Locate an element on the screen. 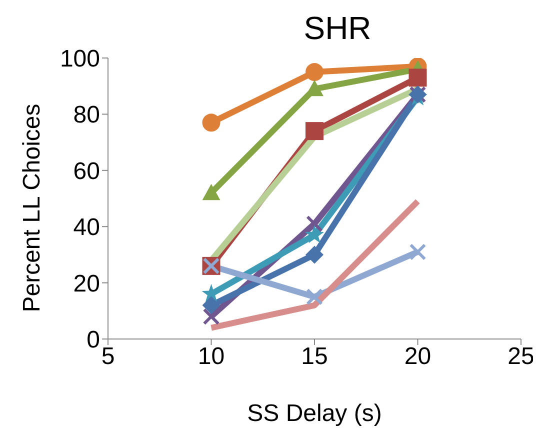 This screenshot has width=541, height=447. y-tick-label: 60 is located at coordinates (86, 171).